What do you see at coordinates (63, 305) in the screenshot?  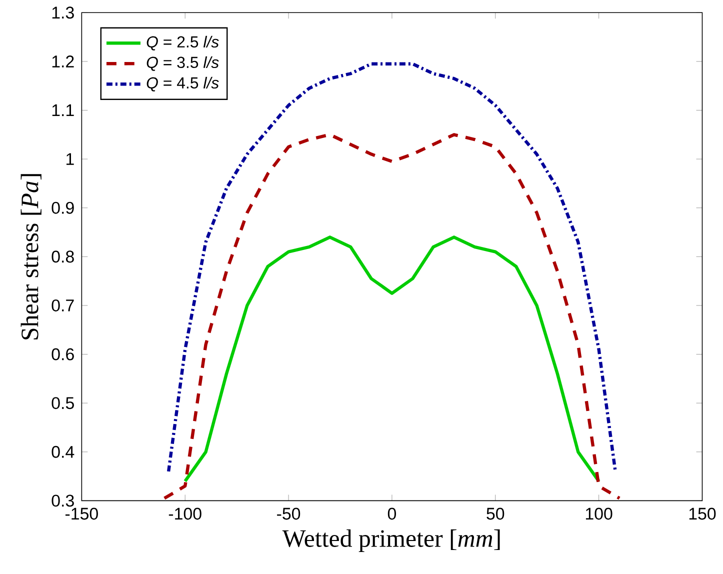 I see `y-tick-label: 0.7` at bounding box center [63, 305].